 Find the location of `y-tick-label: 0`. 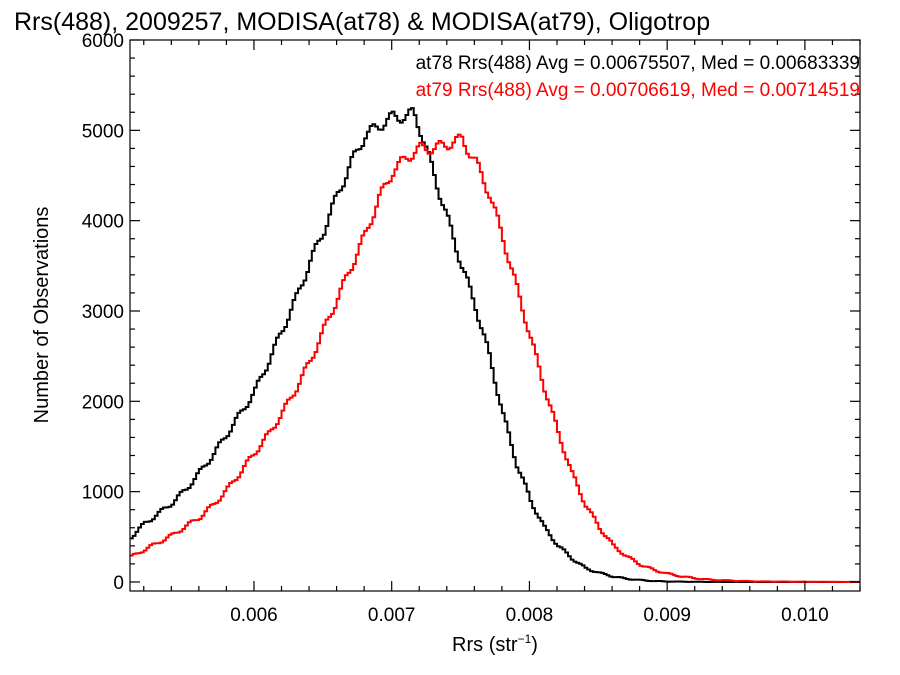

y-tick-label: 0 is located at coordinates (118, 583).